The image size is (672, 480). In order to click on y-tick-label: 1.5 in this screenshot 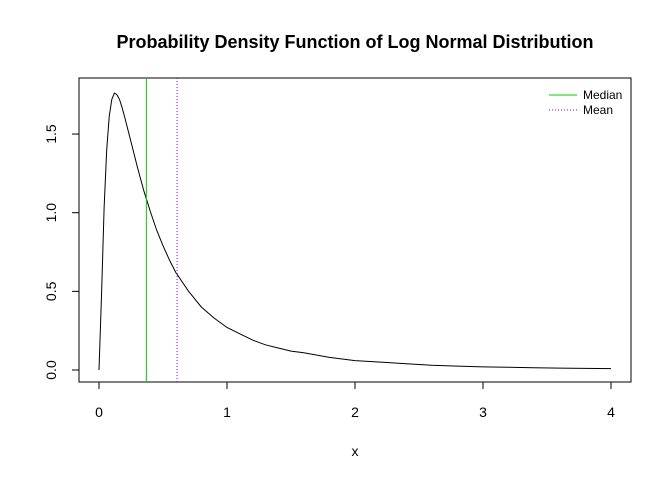, I will do `click(51, 134)`.